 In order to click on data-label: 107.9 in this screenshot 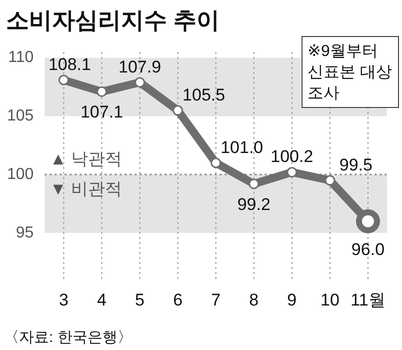, I will do `click(140, 66)`.